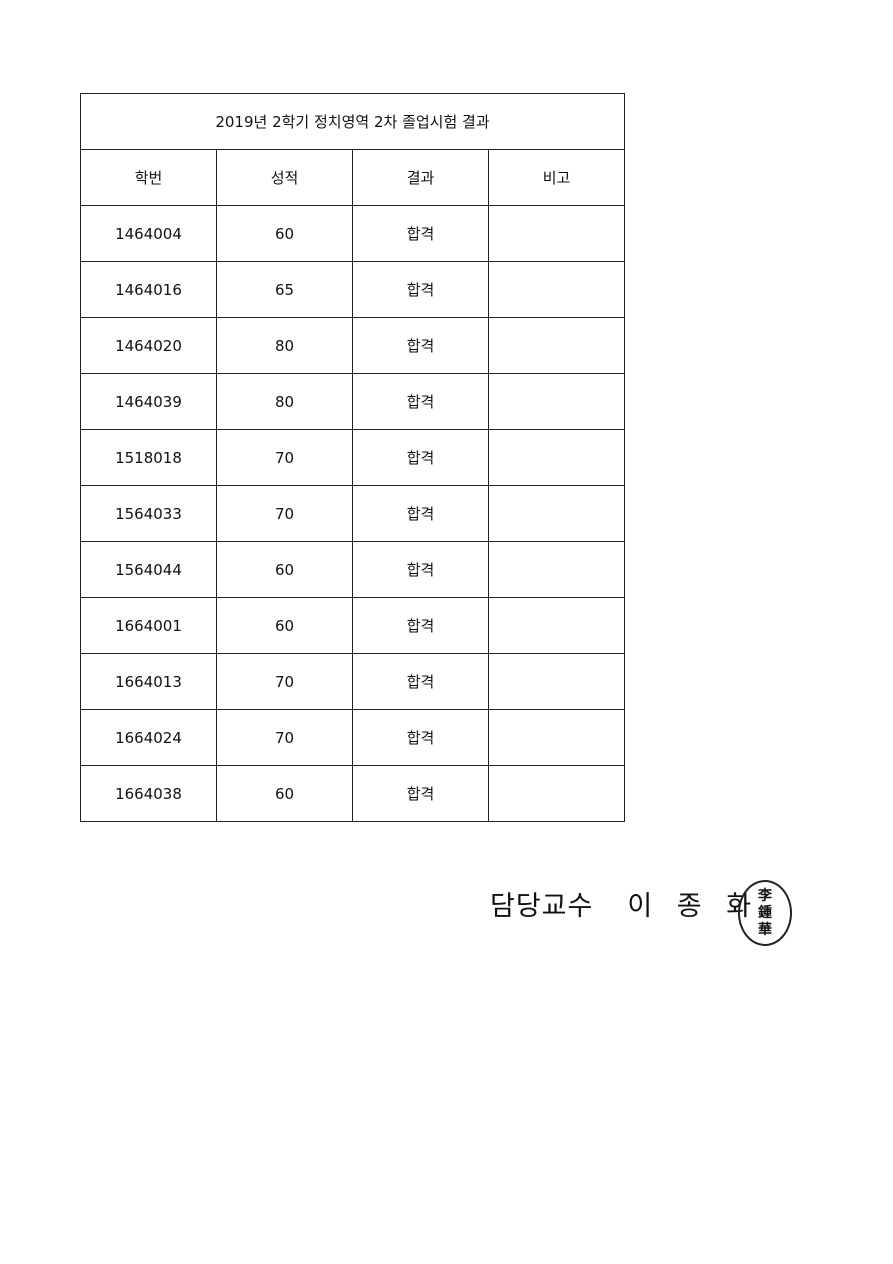  I want to click on table-row: 1564044 60 합격, so click(352, 569).